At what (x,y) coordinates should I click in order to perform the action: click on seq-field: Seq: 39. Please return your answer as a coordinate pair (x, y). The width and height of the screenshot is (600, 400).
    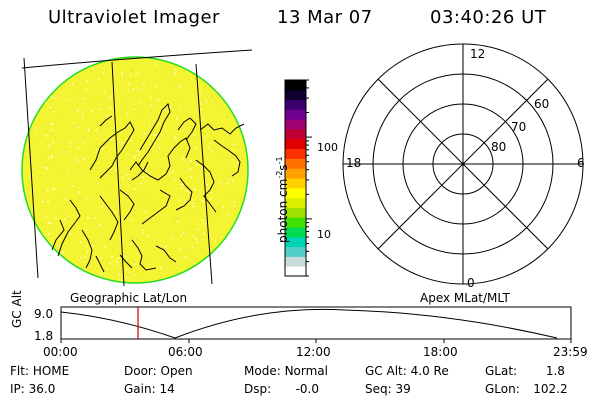
    Looking at the image, I should click on (388, 389).